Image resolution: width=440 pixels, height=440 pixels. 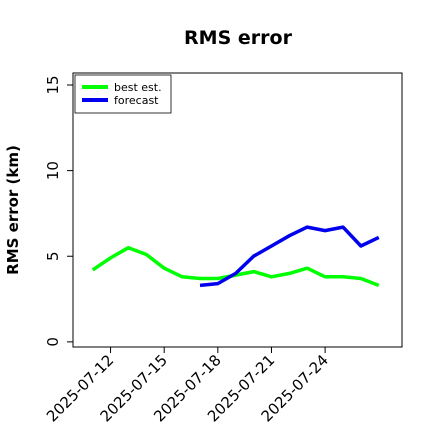 I want to click on series-line-best-est, so click(x=235, y=266).